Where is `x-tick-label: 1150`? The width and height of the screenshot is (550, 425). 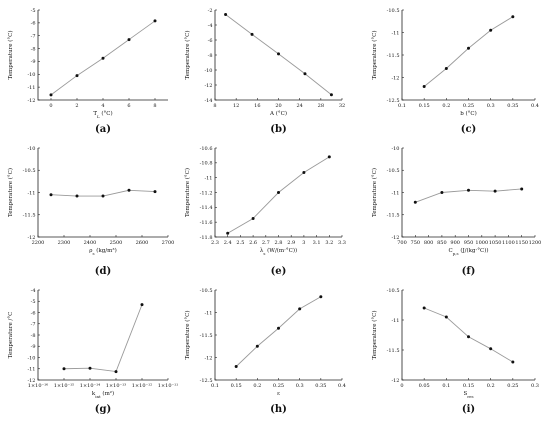 x-tick-label: 1150 is located at coordinates (521, 243).